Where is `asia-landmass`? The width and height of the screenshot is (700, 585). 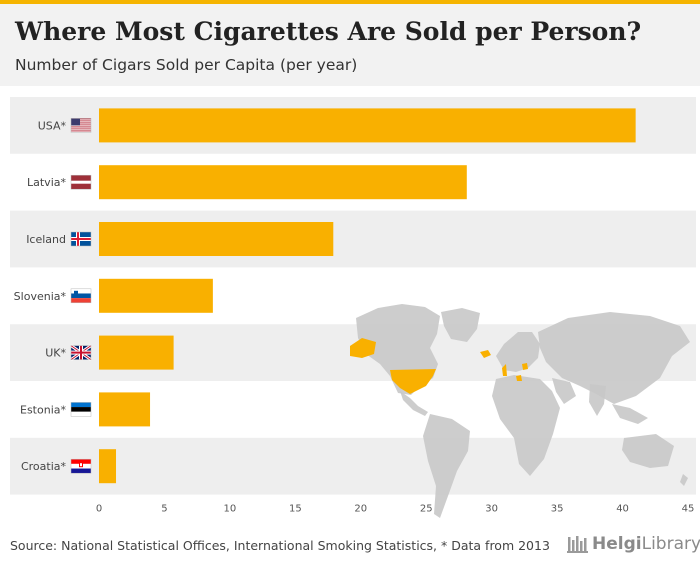
asia-landmass is located at coordinates (614, 358).